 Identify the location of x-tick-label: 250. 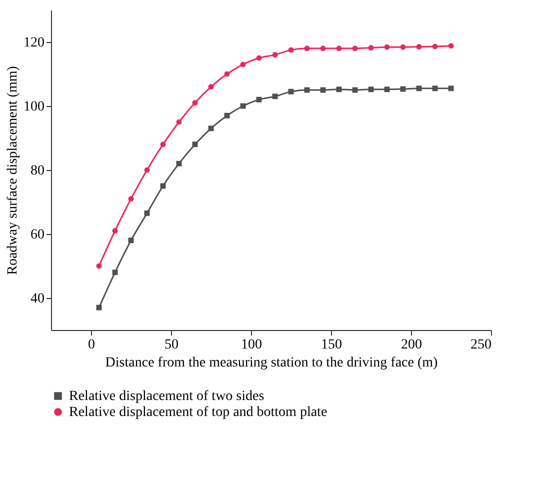
(481, 345).